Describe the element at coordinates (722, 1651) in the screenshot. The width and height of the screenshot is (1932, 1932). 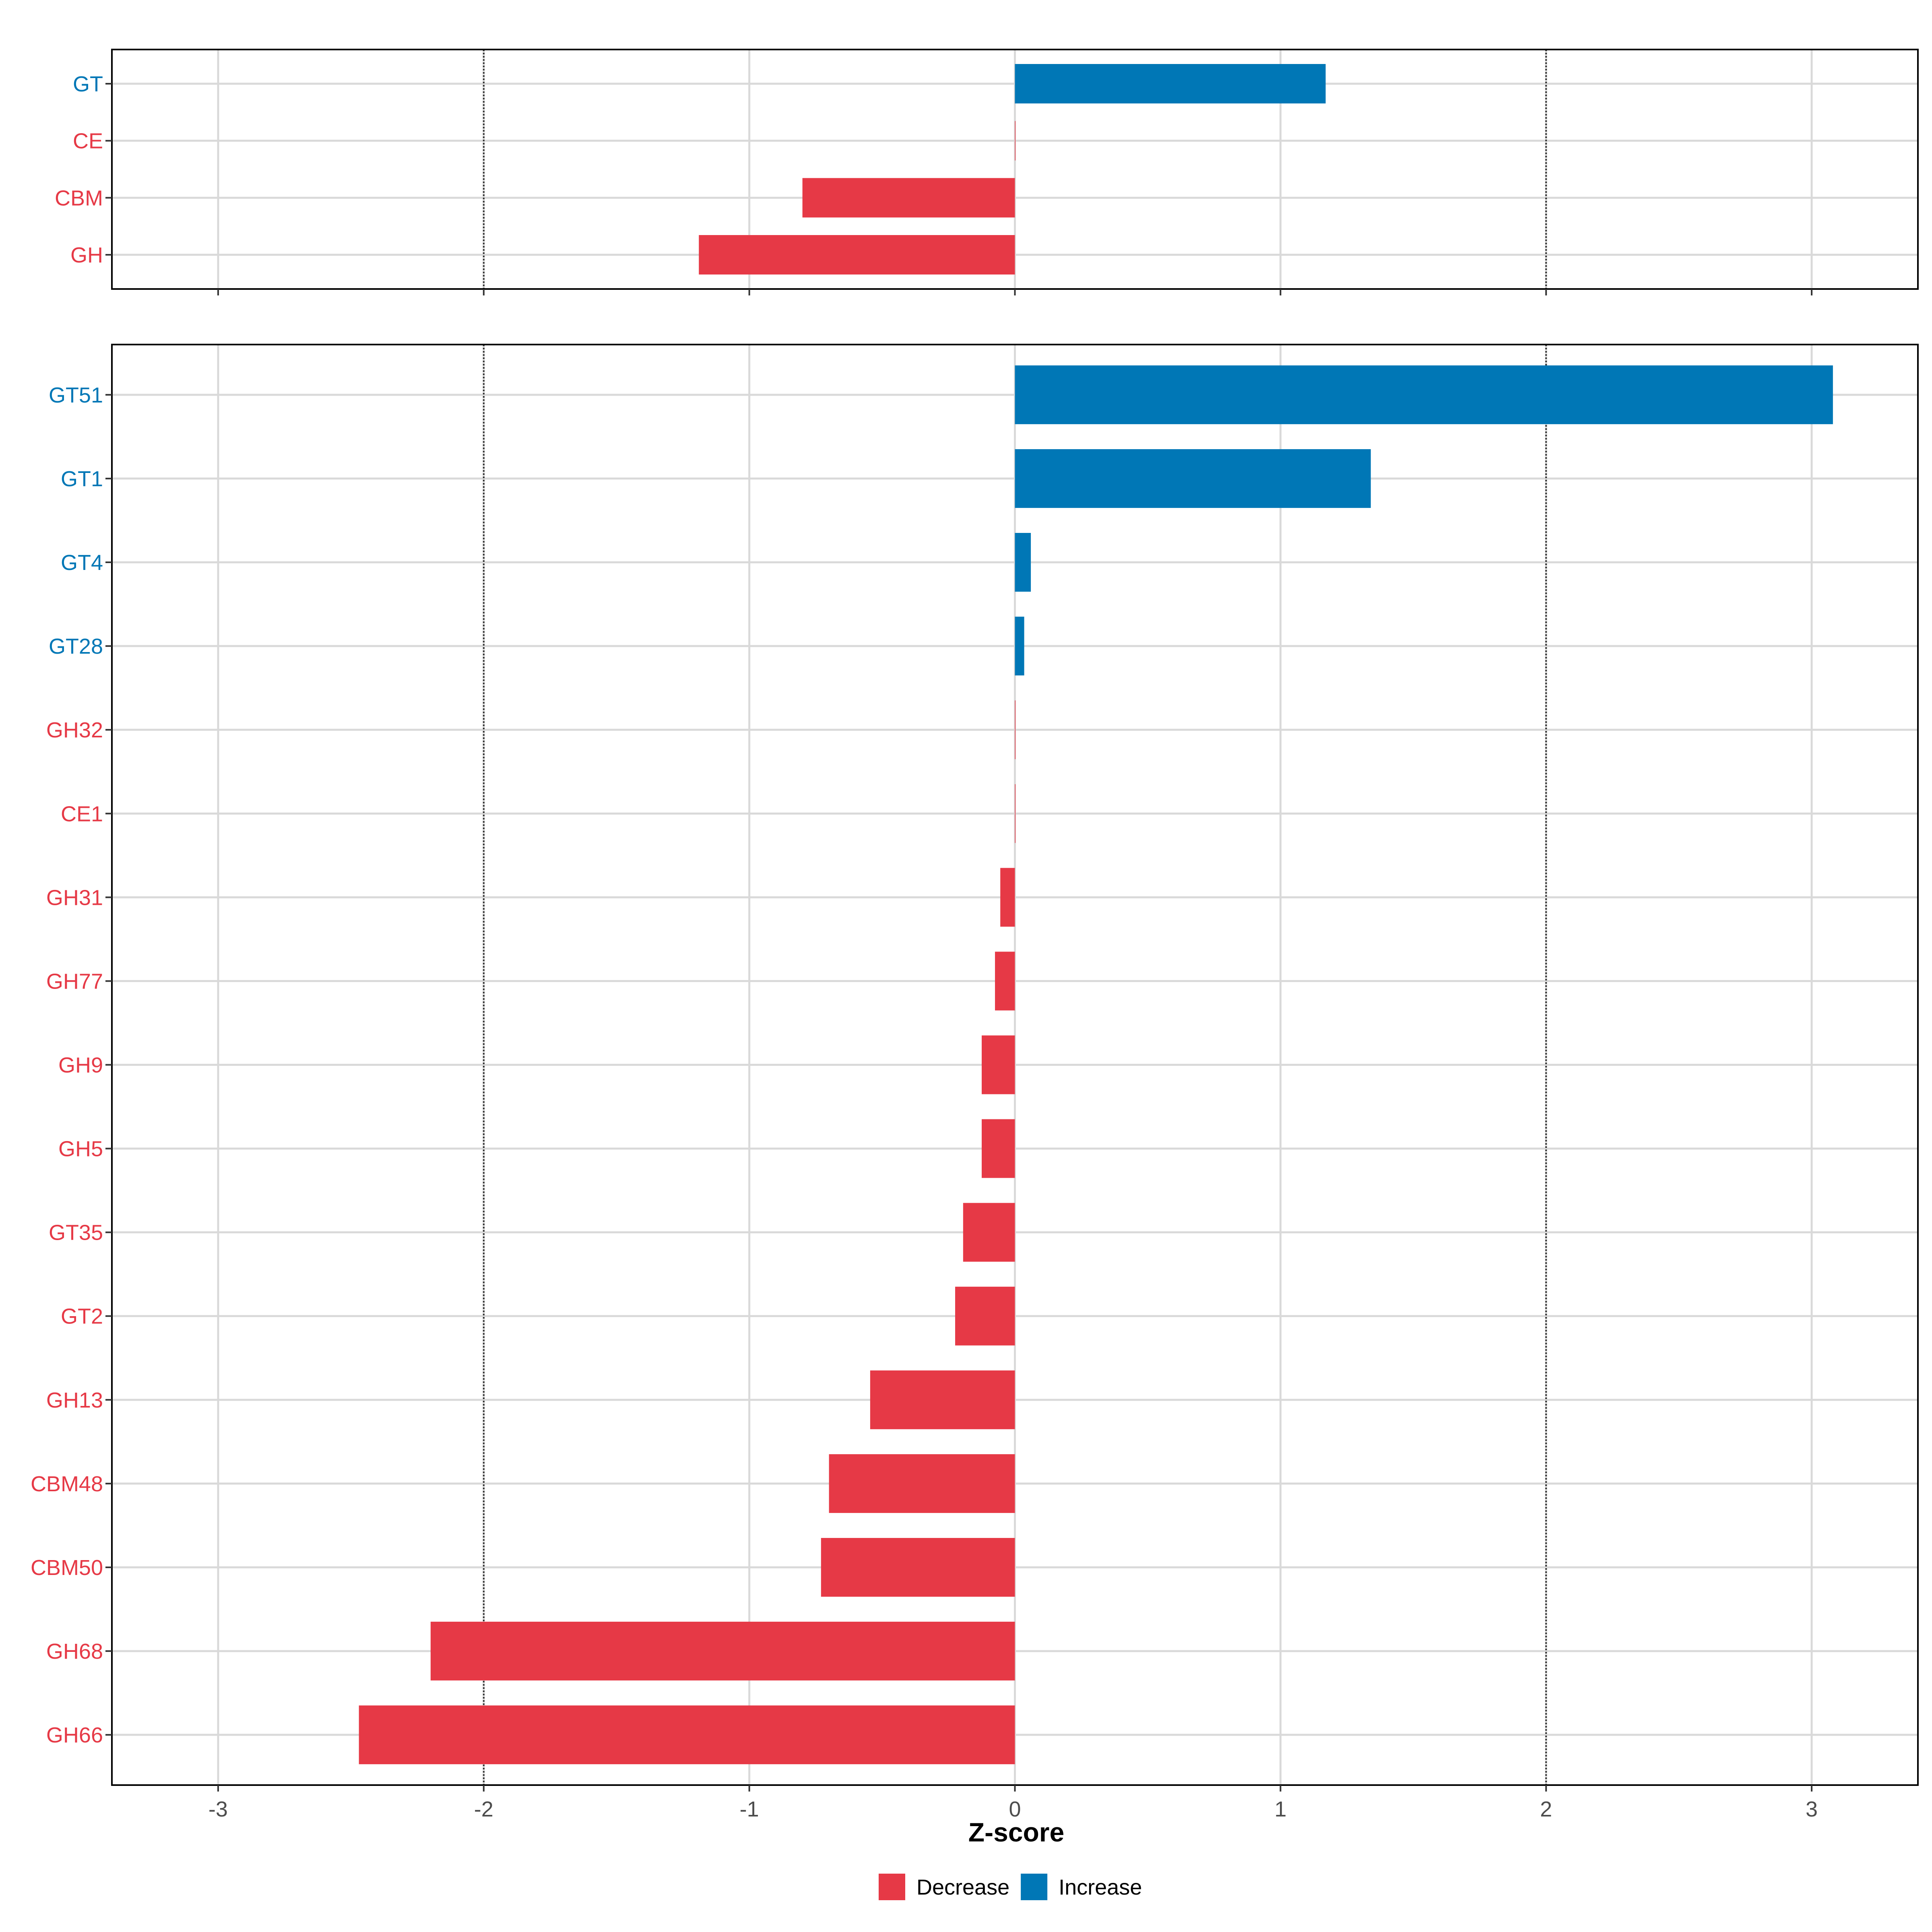
I see `bar-gh68` at that location.